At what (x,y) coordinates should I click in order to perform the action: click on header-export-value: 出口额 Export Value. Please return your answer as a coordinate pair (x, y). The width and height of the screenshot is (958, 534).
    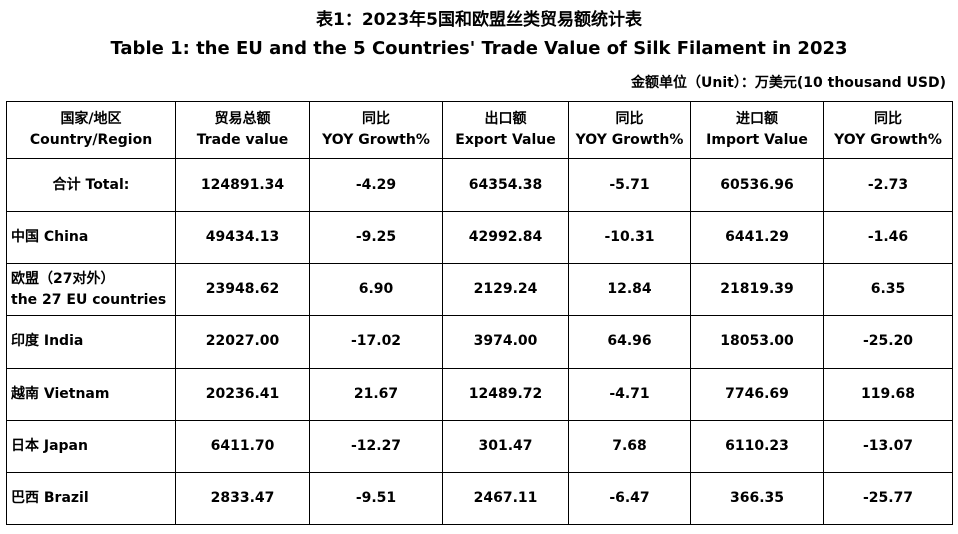
    Looking at the image, I should click on (505, 130).